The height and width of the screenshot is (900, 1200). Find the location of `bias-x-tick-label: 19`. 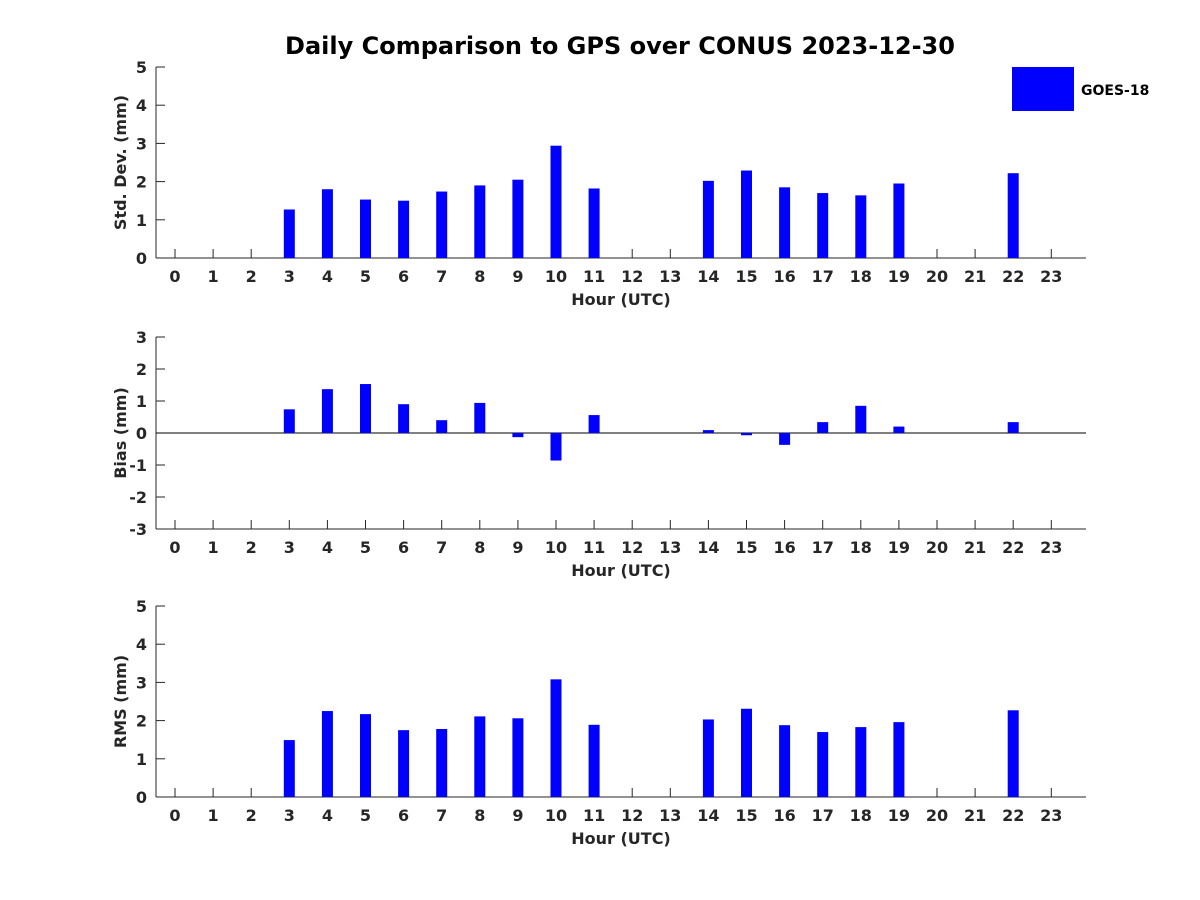

bias-x-tick-label: 19 is located at coordinates (899, 547).